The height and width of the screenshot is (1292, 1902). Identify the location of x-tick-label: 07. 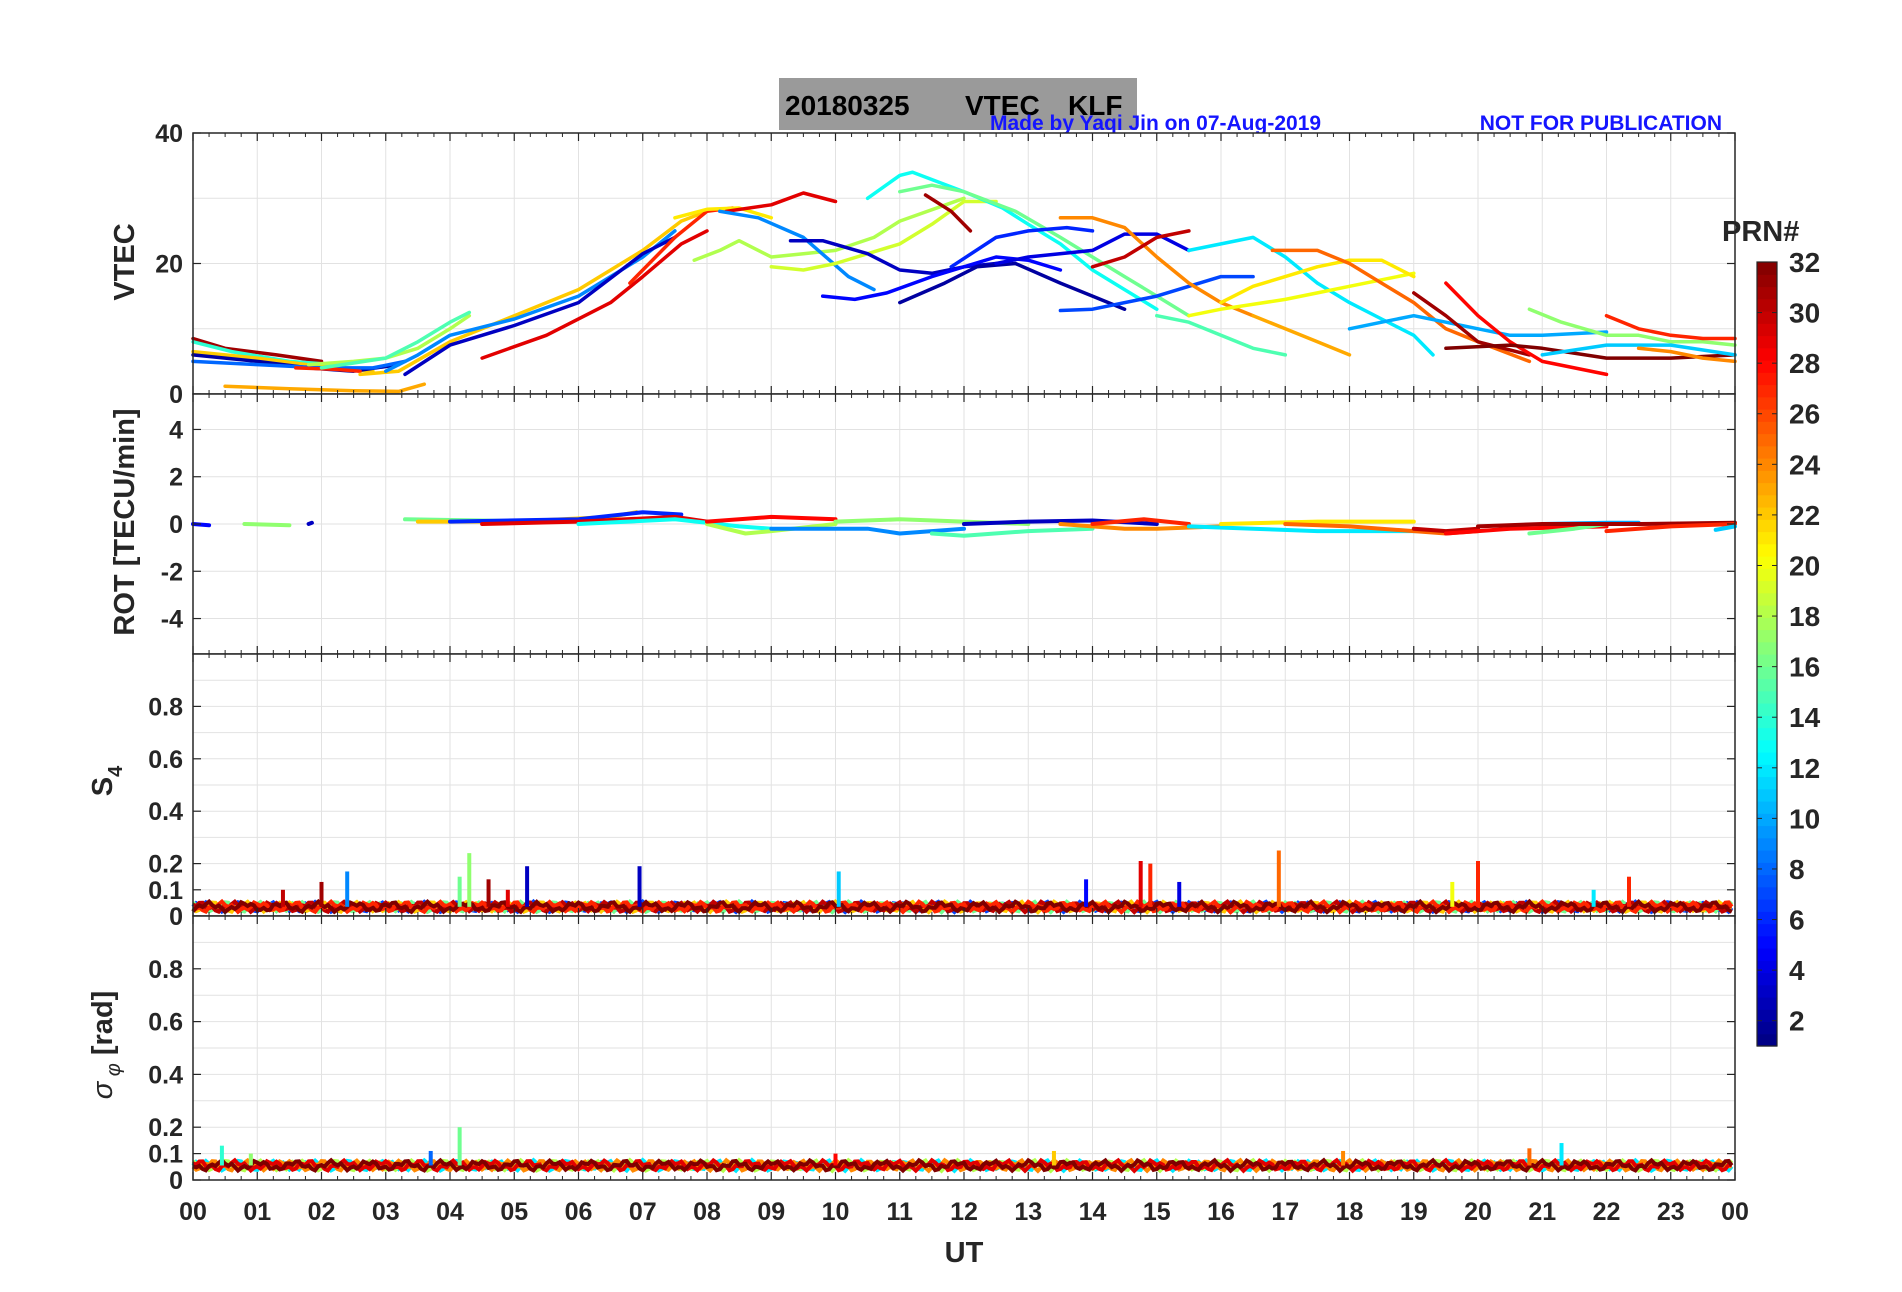
(643, 1212).